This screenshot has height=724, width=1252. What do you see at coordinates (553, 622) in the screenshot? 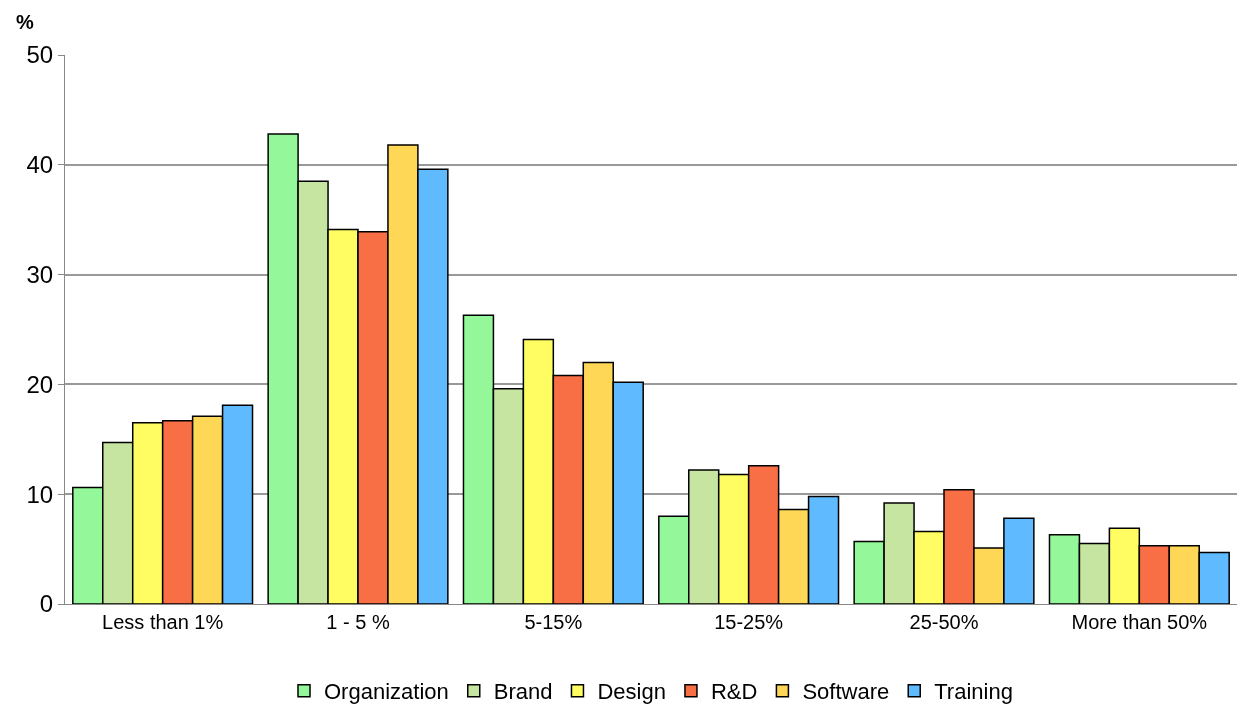
I see `x-tick-label: 5-15%` at bounding box center [553, 622].